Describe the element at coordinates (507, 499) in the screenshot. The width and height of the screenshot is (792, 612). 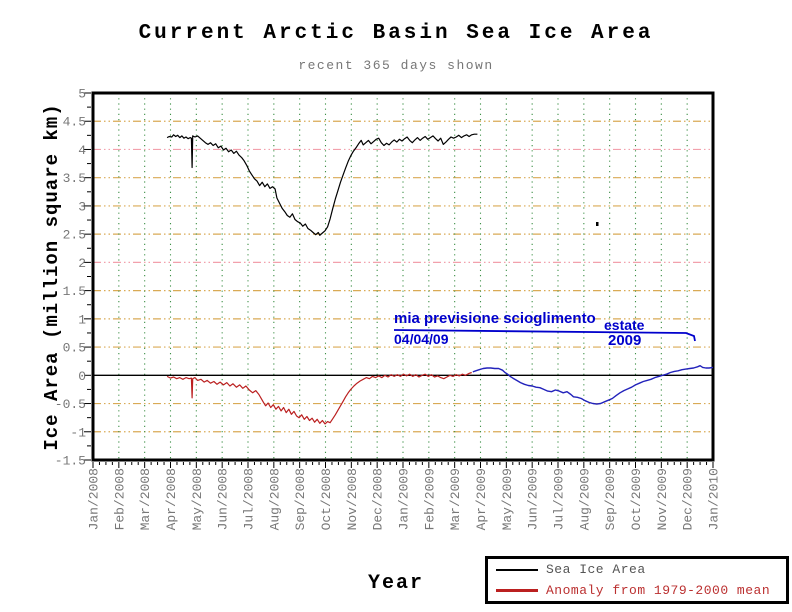
I see `x-tick-label: May/2009` at that location.